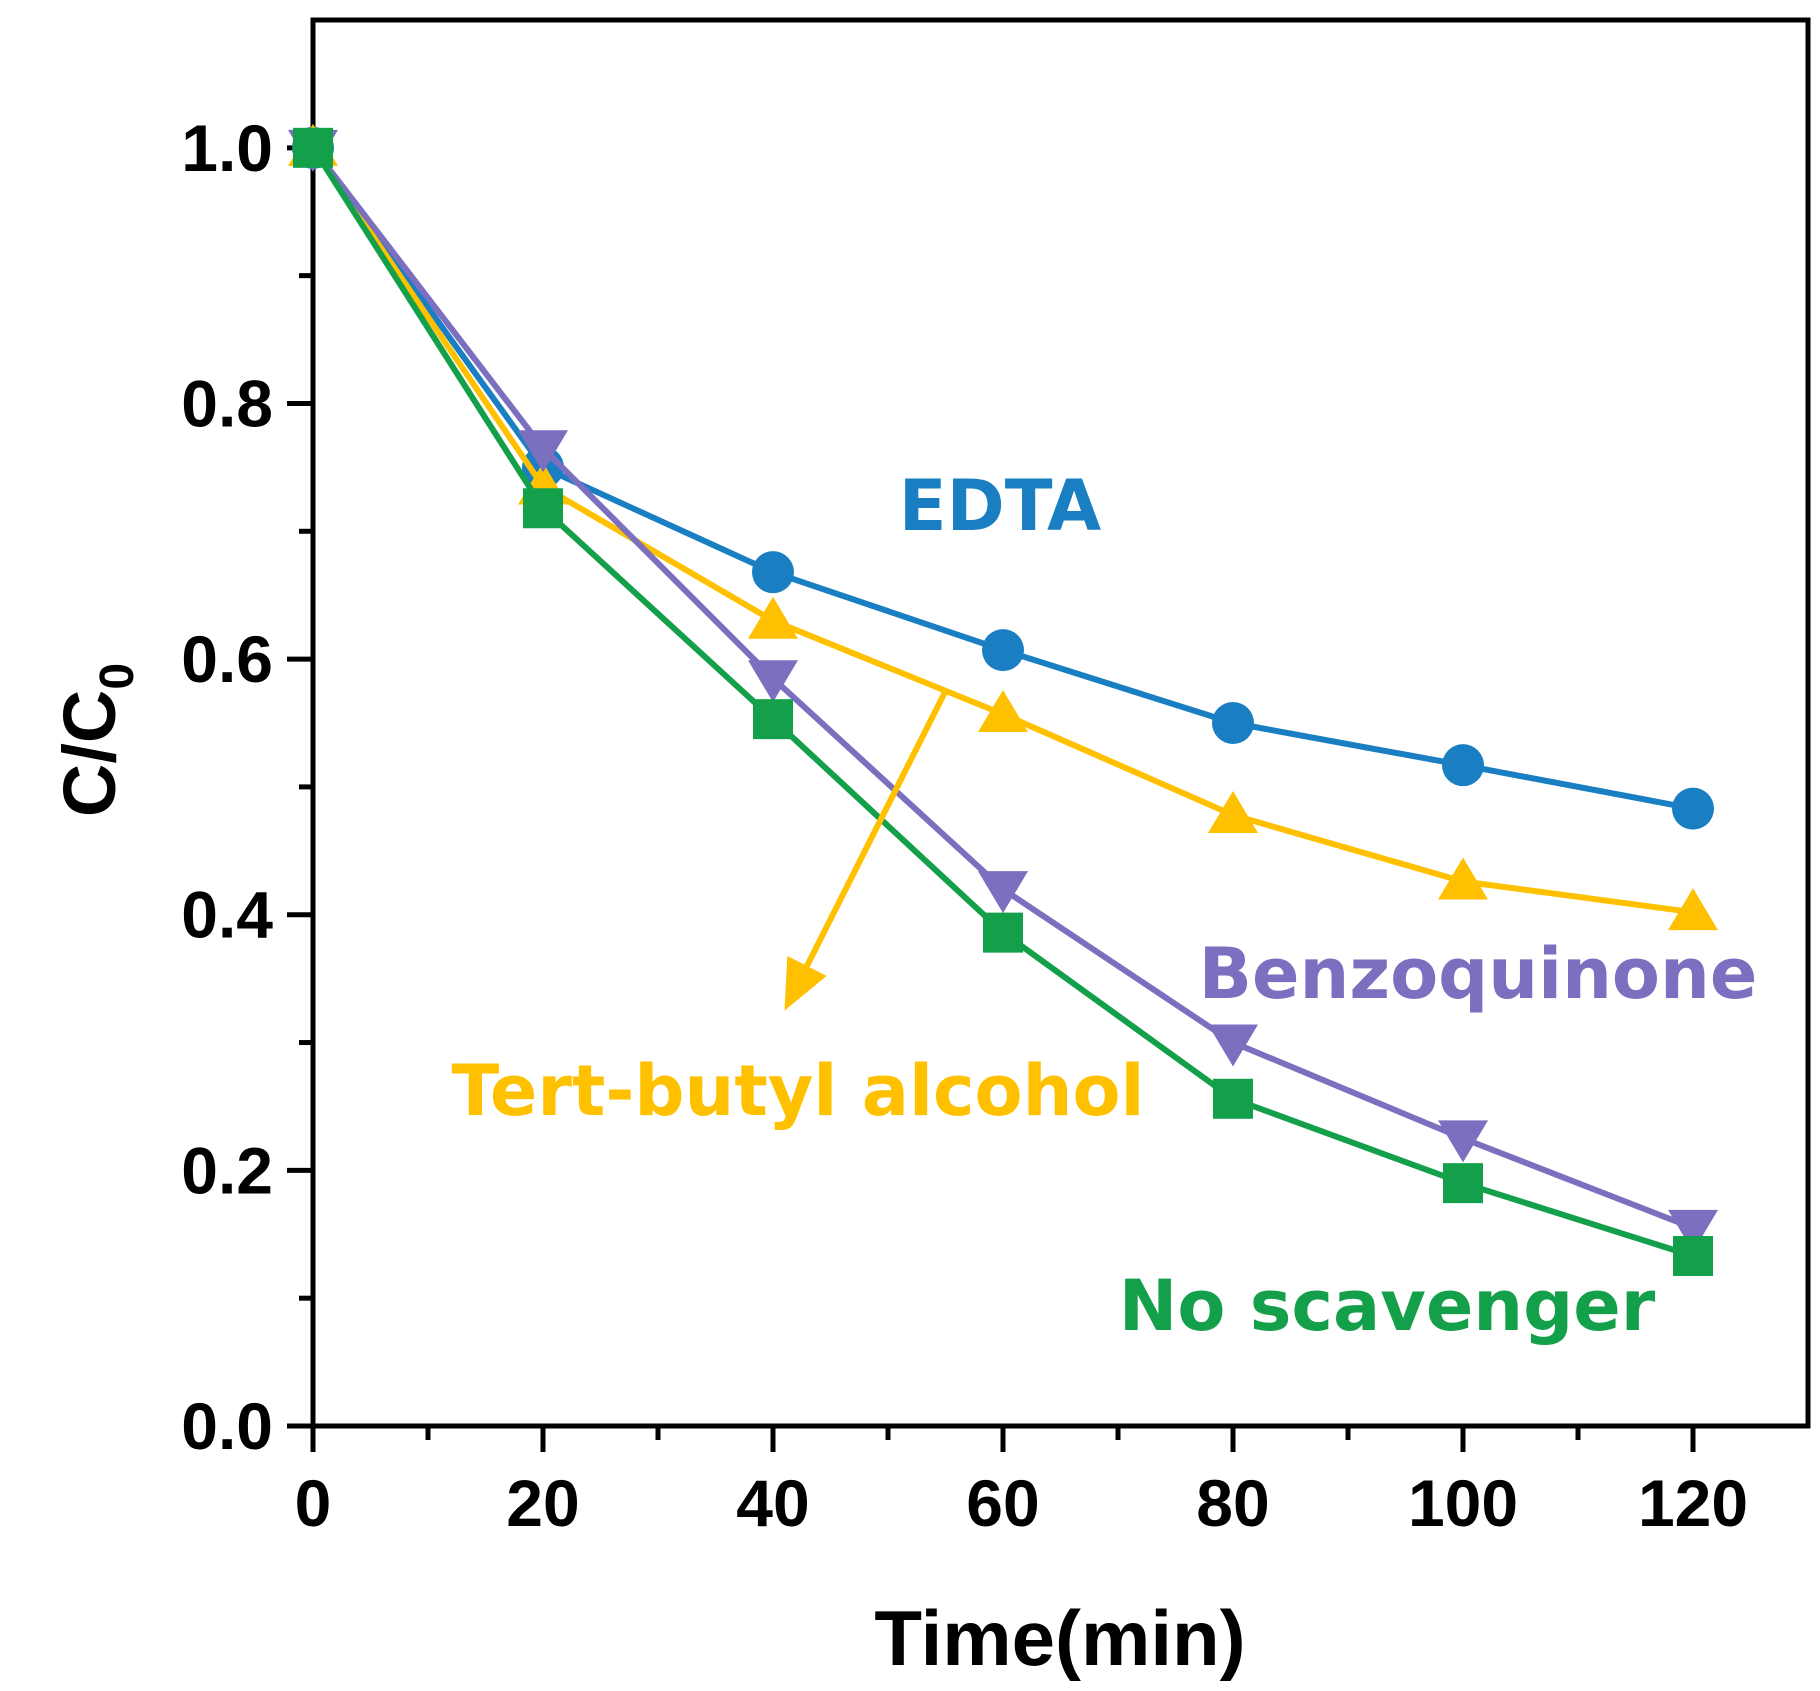 This screenshot has width=1820, height=1691. Describe the element at coordinates (227, 659) in the screenshot. I see `y-tick-label: 0.6` at that location.